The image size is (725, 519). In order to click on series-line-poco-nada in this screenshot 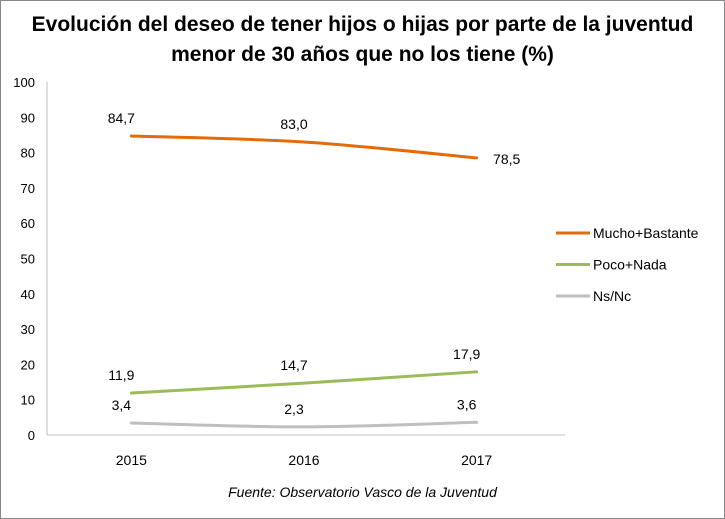, I will do `click(304, 382)`.